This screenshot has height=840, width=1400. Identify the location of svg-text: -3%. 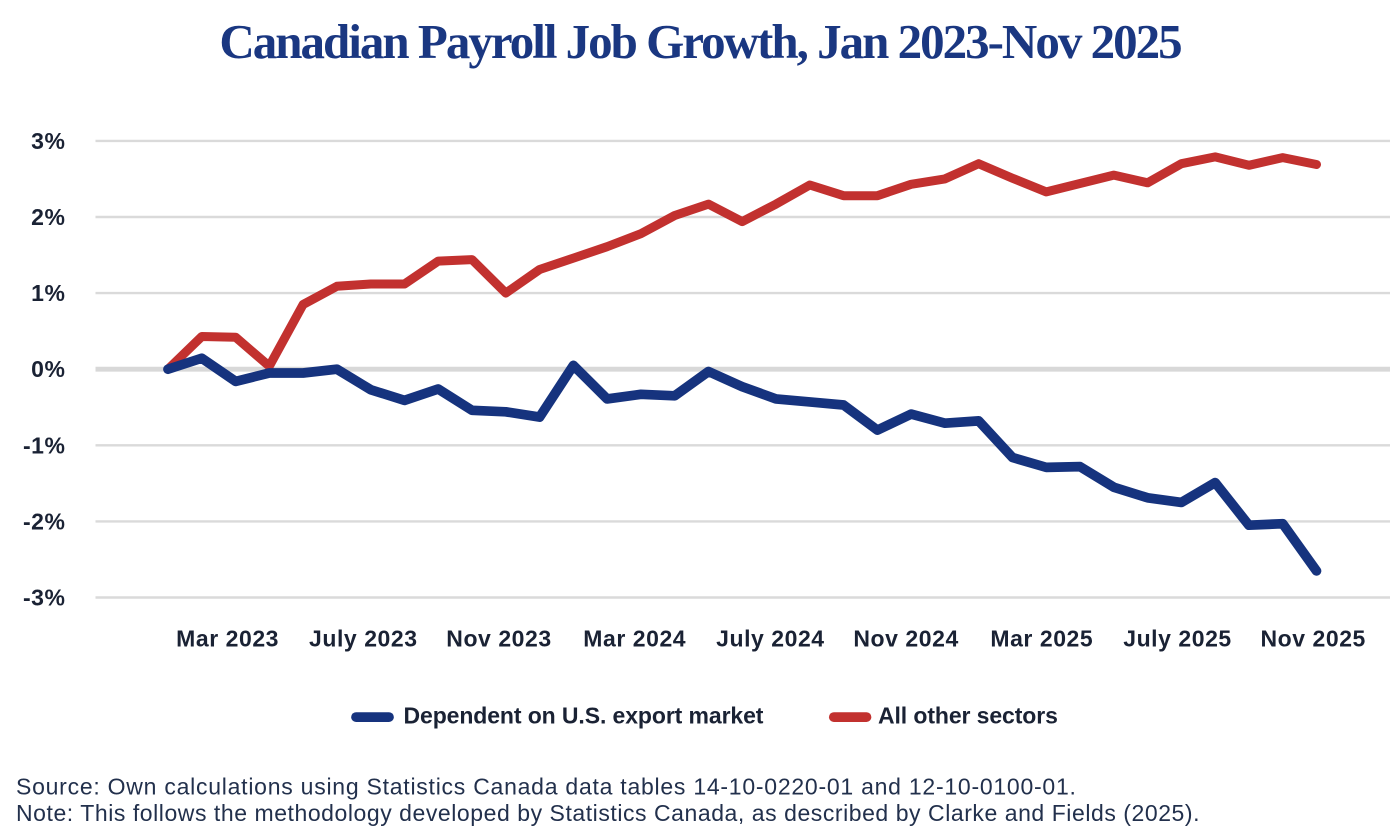
(44, 598).